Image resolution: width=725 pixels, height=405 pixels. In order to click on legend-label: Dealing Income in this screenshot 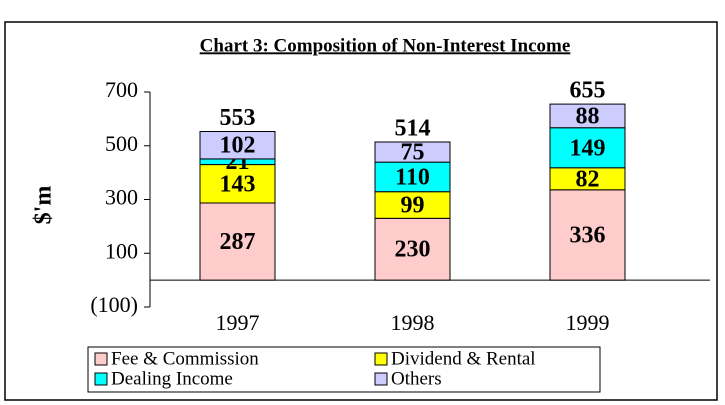, I will do `click(172, 378)`.